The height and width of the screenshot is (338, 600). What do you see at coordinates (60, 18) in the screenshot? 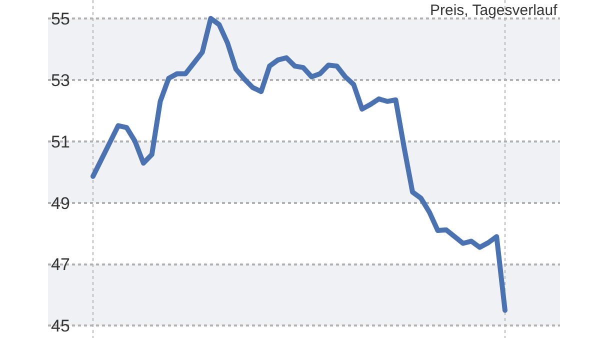
I see `y-tick-label: 55` at bounding box center [60, 18].